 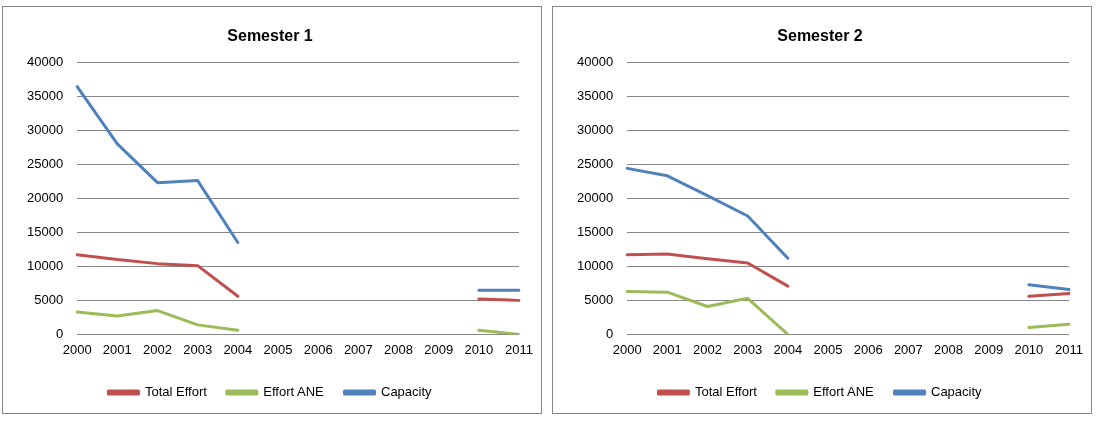 What do you see at coordinates (820, 36) in the screenshot?
I see `chart-title: Semester 2` at bounding box center [820, 36].